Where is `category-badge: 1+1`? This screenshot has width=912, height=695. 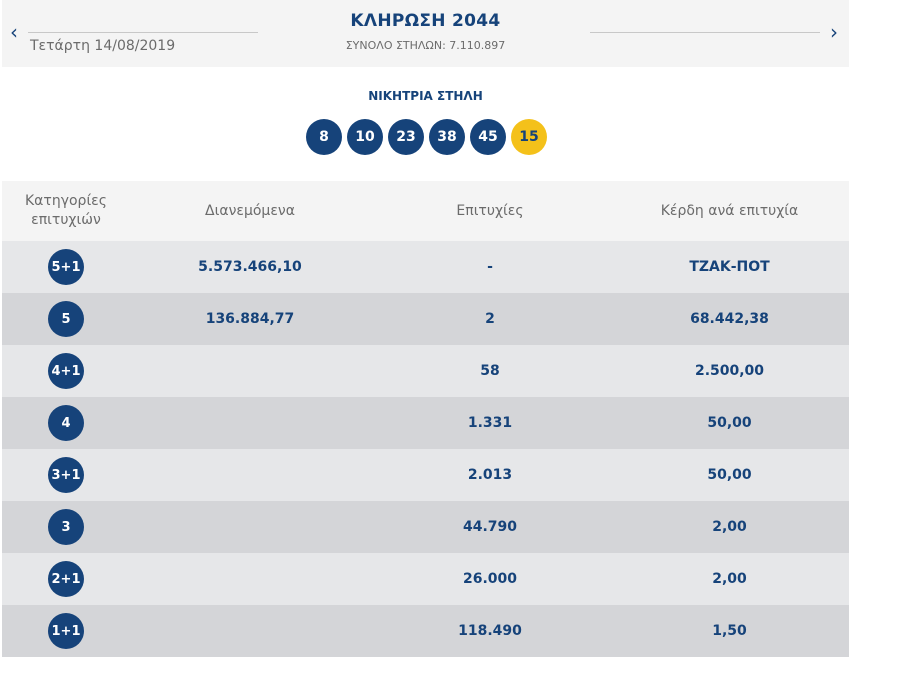
category-badge: 1+1 is located at coordinates (66, 631).